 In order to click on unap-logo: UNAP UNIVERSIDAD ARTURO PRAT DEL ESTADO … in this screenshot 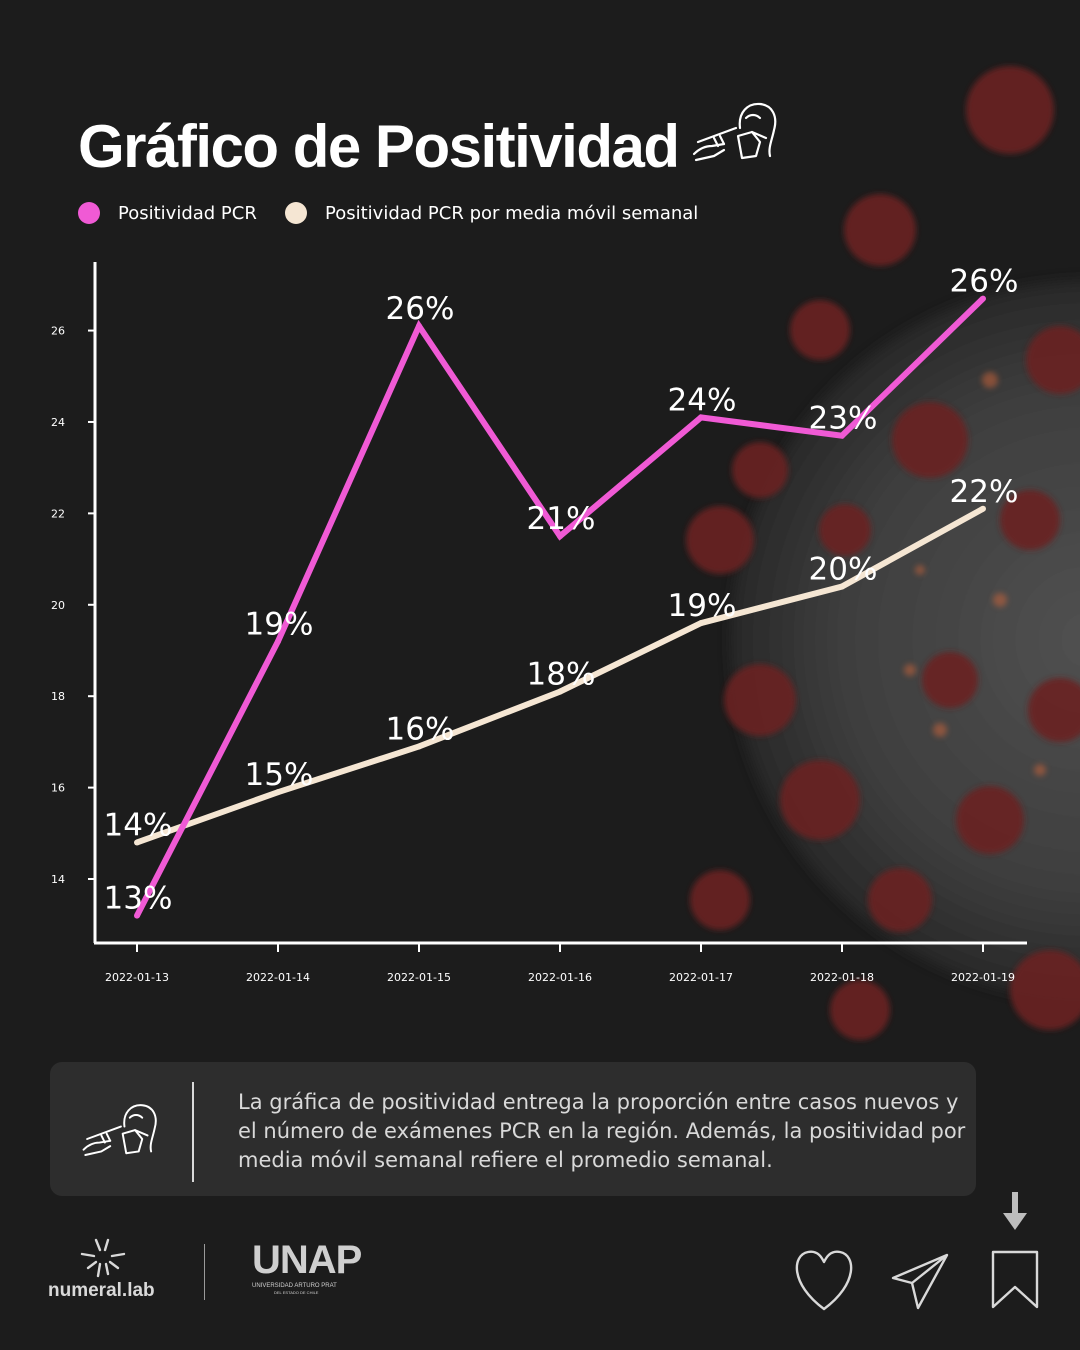, I will do `click(312, 1272)`.